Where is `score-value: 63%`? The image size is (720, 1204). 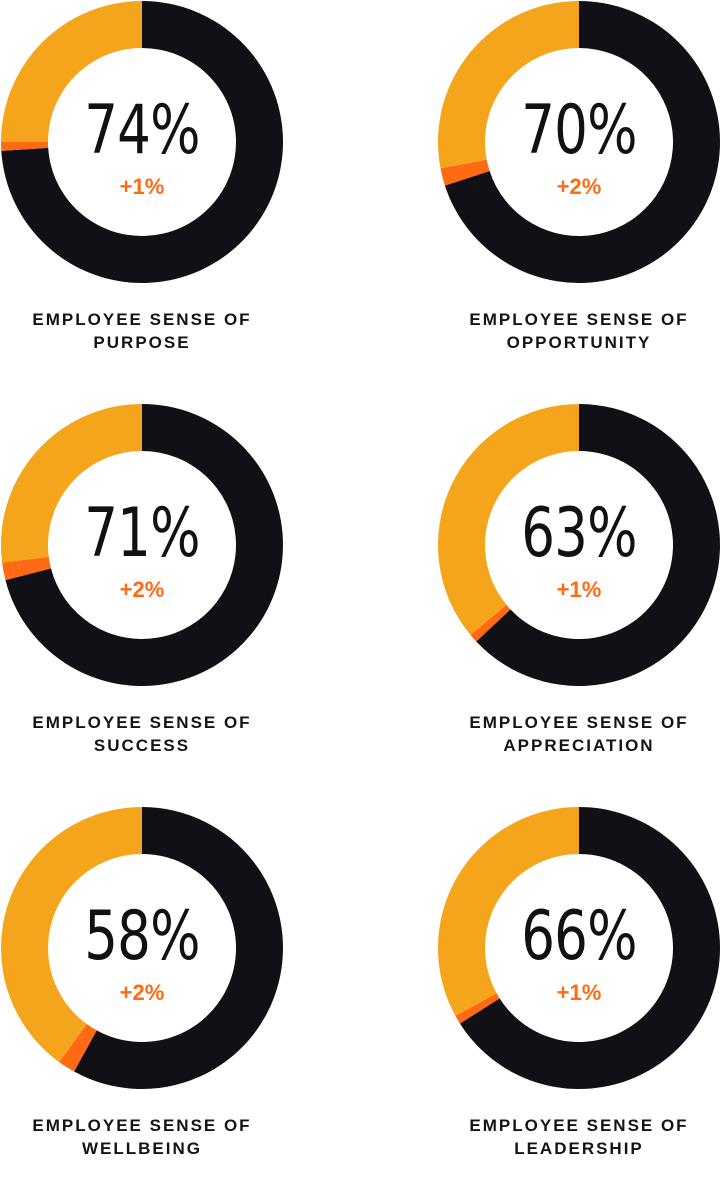
score-value: 63% is located at coordinates (579, 533).